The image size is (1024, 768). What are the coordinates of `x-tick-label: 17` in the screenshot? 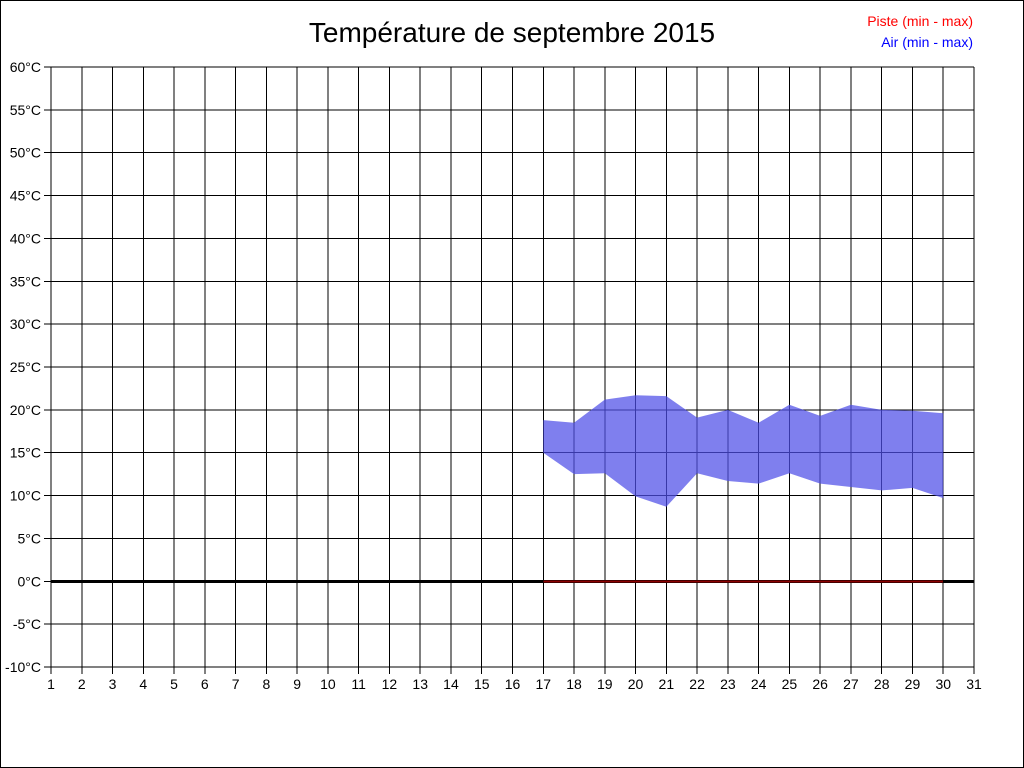 It's located at (543, 684).